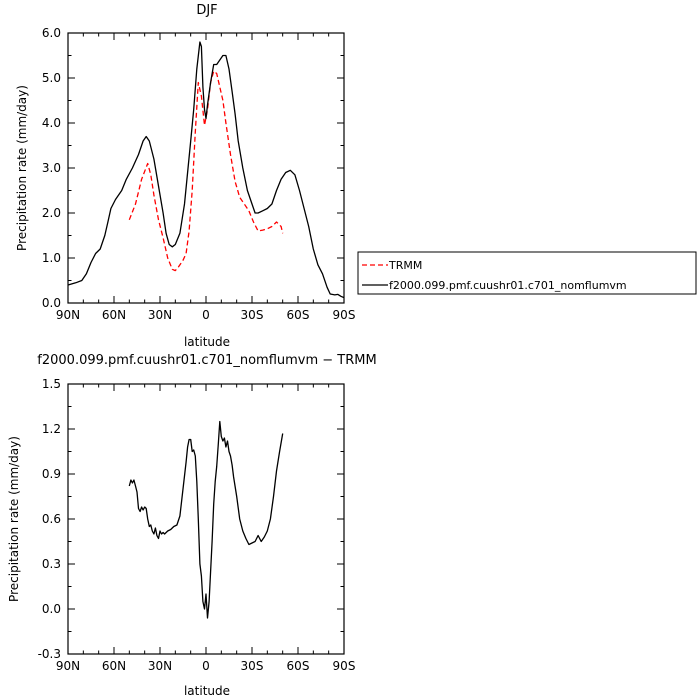 Image resolution: width=700 pixels, height=700 pixels. What do you see at coordinates (51, 123) in the screenshot?
I see `top-y-tick-label: 4.0` at bounding box center [51, 123].